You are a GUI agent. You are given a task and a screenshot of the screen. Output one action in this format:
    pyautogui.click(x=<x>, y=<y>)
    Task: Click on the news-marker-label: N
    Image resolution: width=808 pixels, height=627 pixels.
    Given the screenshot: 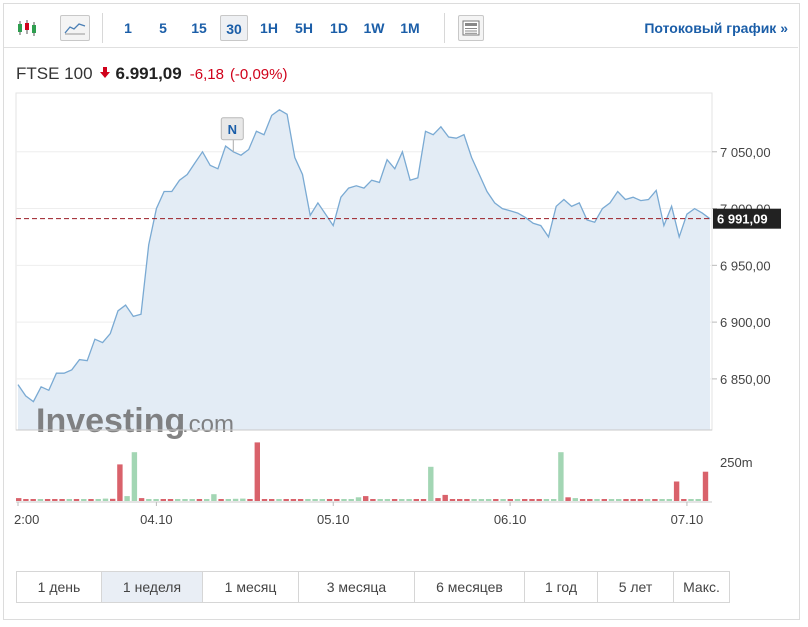 What is the action you would take?
    pyautogui.click(x=232, y=129)
    